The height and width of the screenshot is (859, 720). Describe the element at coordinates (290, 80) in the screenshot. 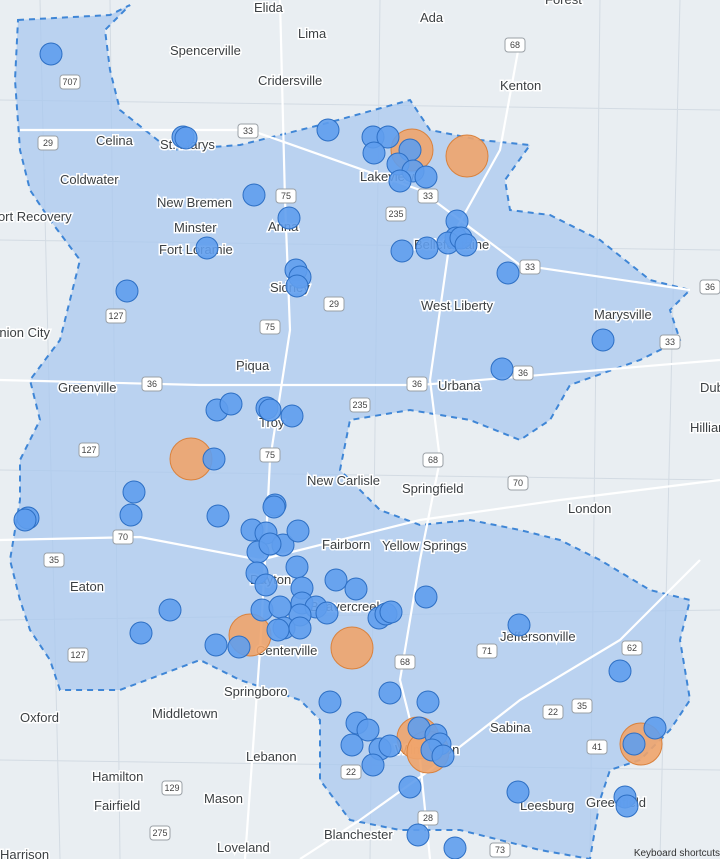

I see `place-label: Cridersville` at that location.